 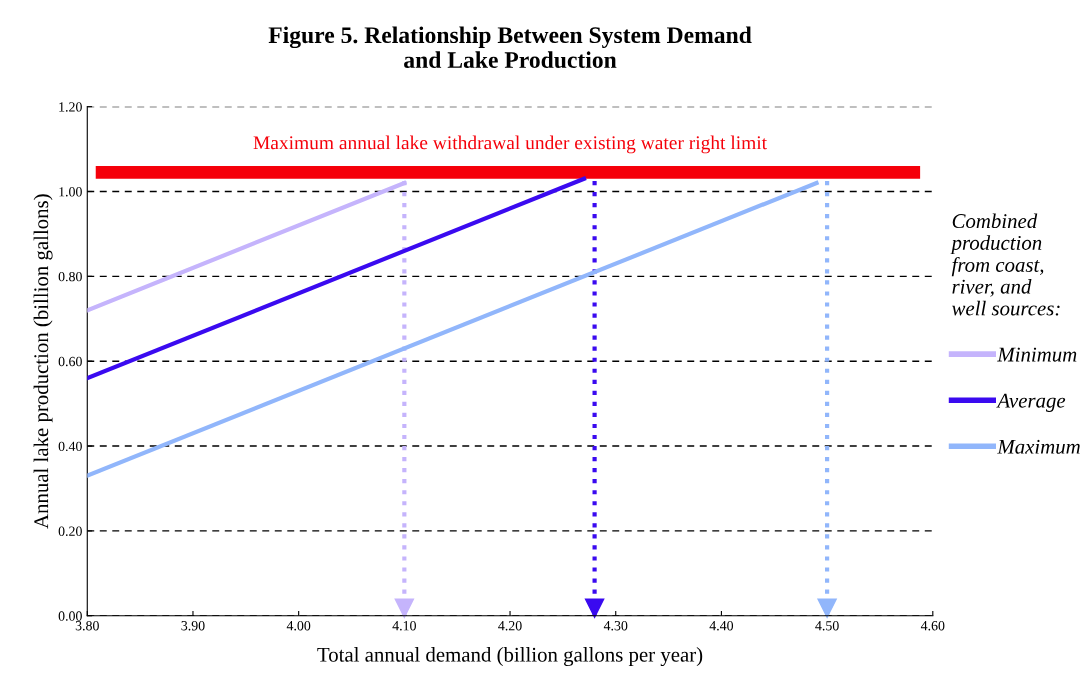 I want to click on y-axis-title: Annual lake production (billion gallons), so click(x=43, y=361).